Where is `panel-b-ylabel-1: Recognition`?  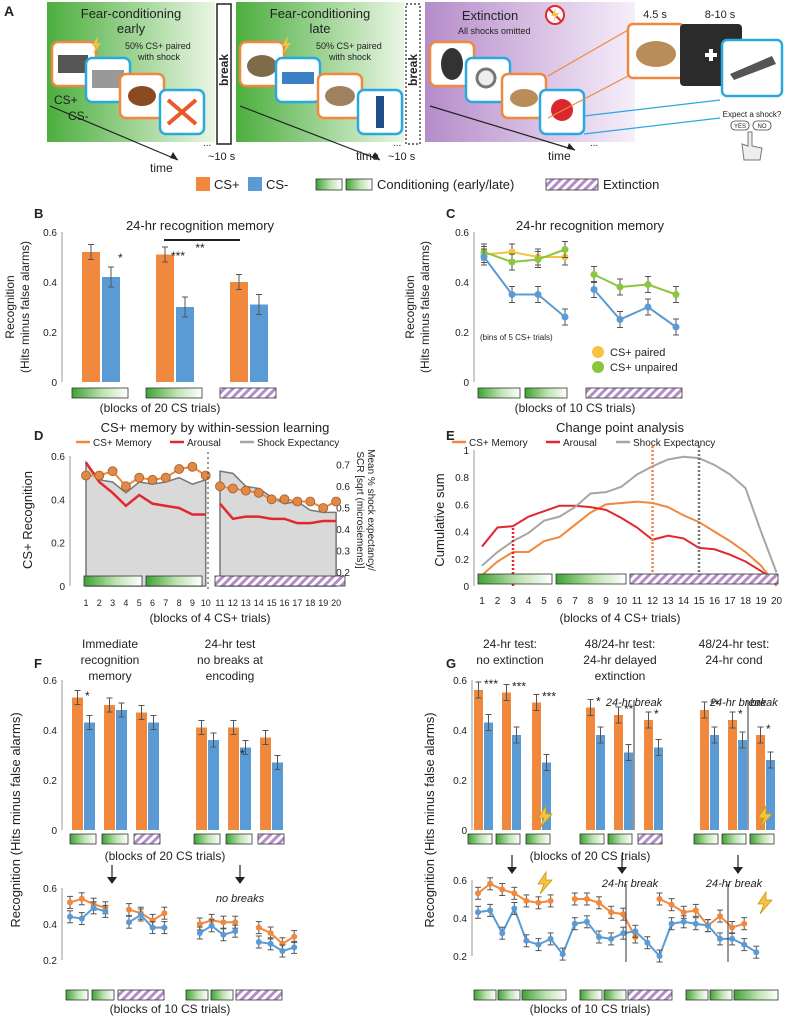
panel-b-ylabel-1: Recognition is located at coordinates (10, 306).